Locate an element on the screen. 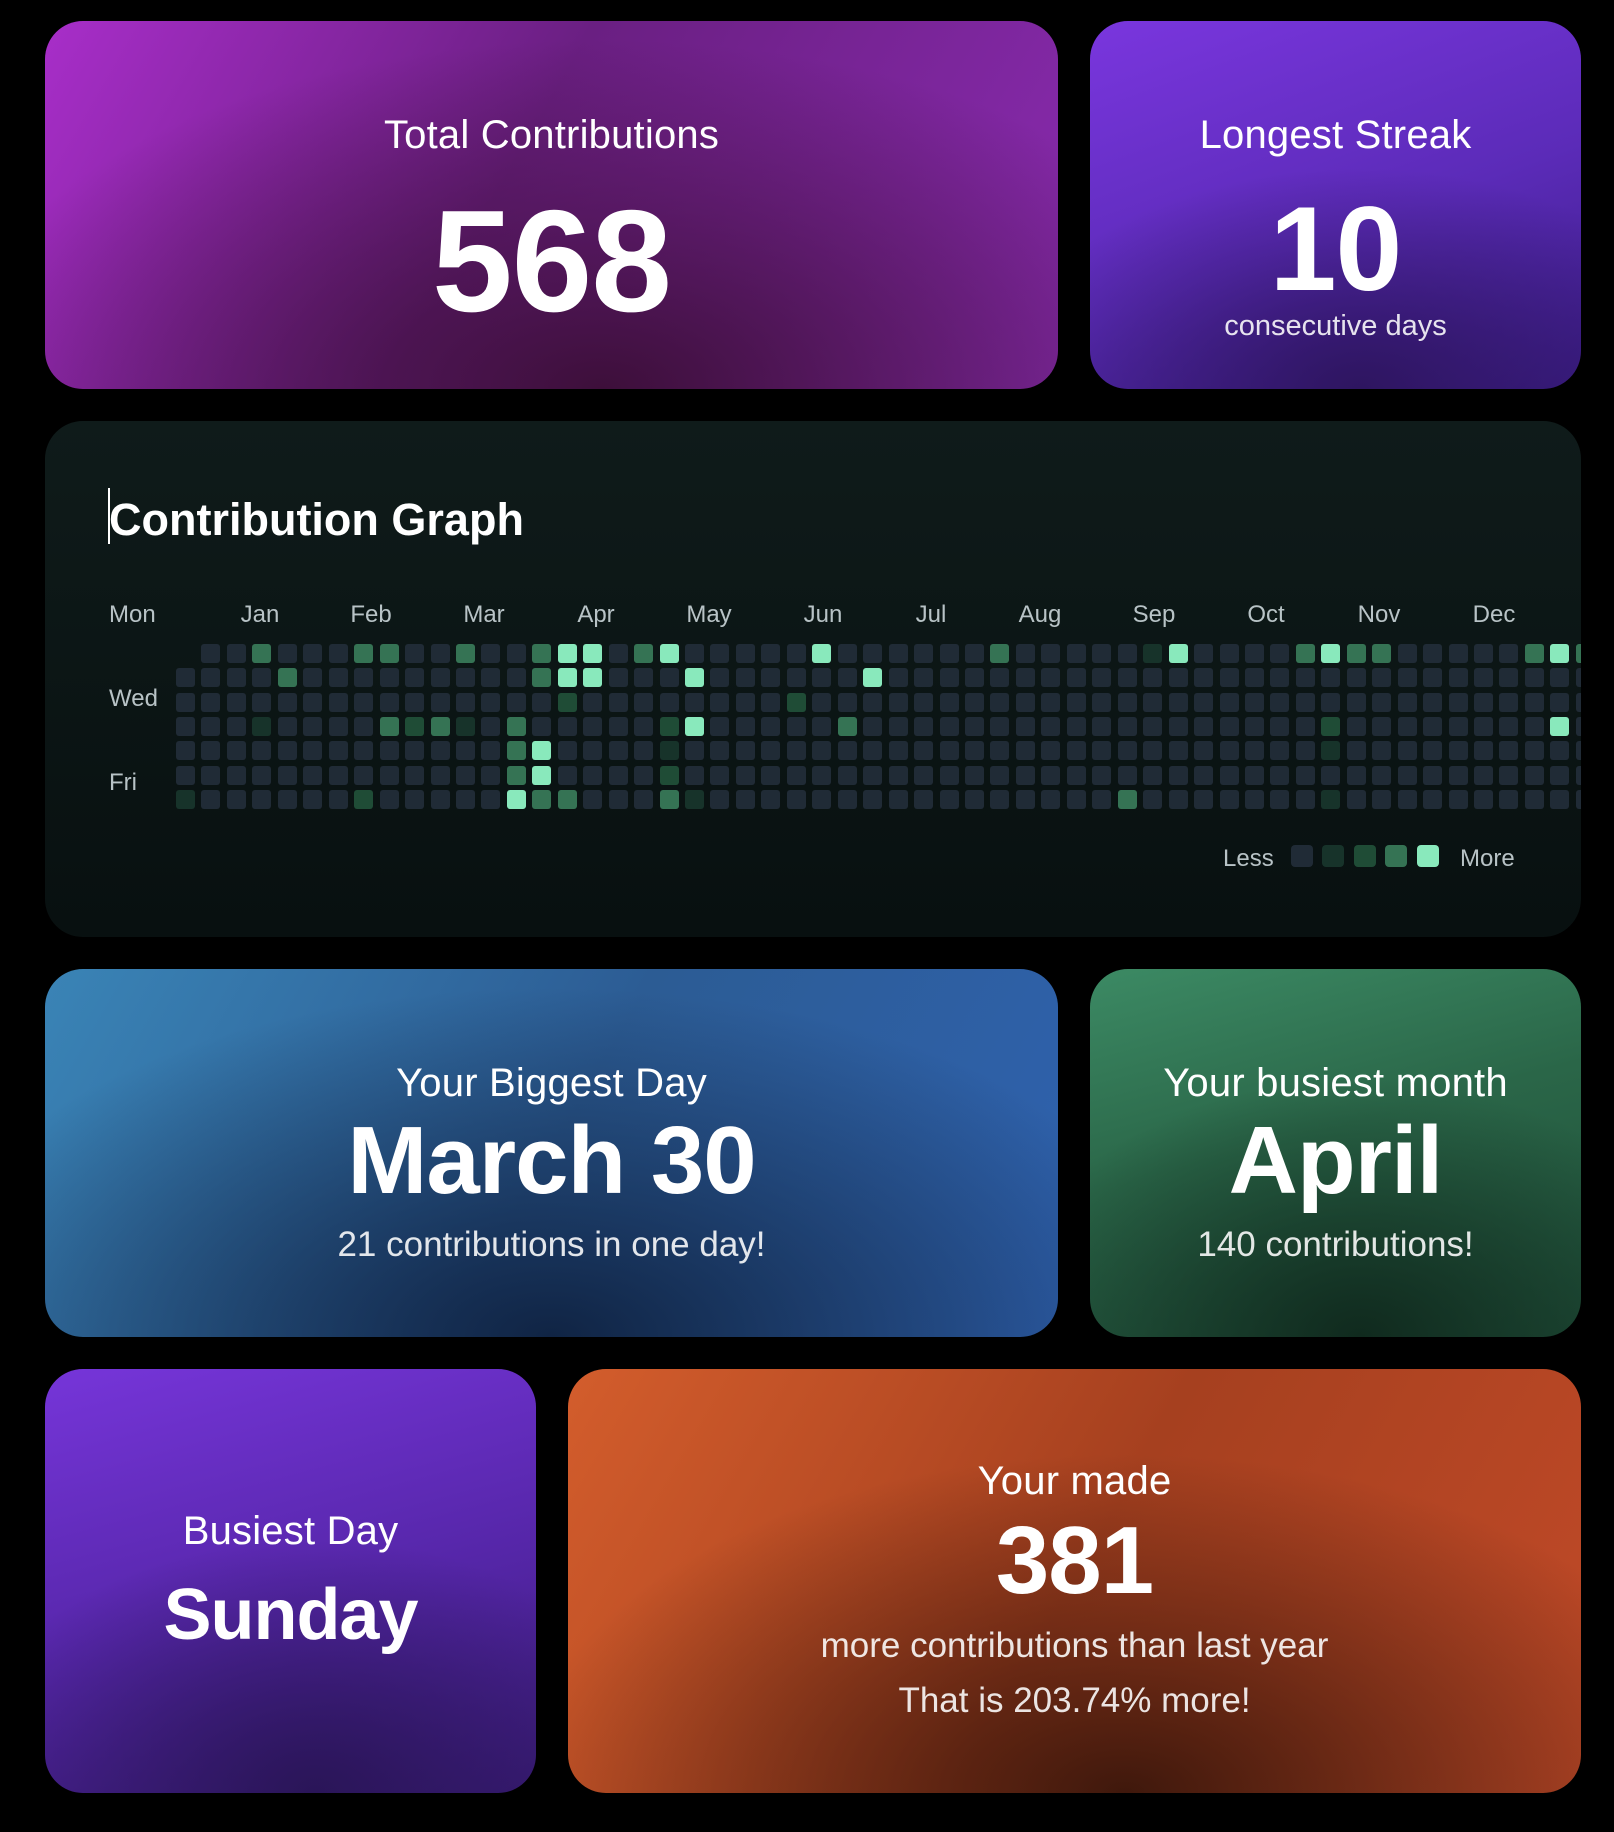  biggest-day-detail: 21 contributions in one day! is located at coordinates (551, 1244).